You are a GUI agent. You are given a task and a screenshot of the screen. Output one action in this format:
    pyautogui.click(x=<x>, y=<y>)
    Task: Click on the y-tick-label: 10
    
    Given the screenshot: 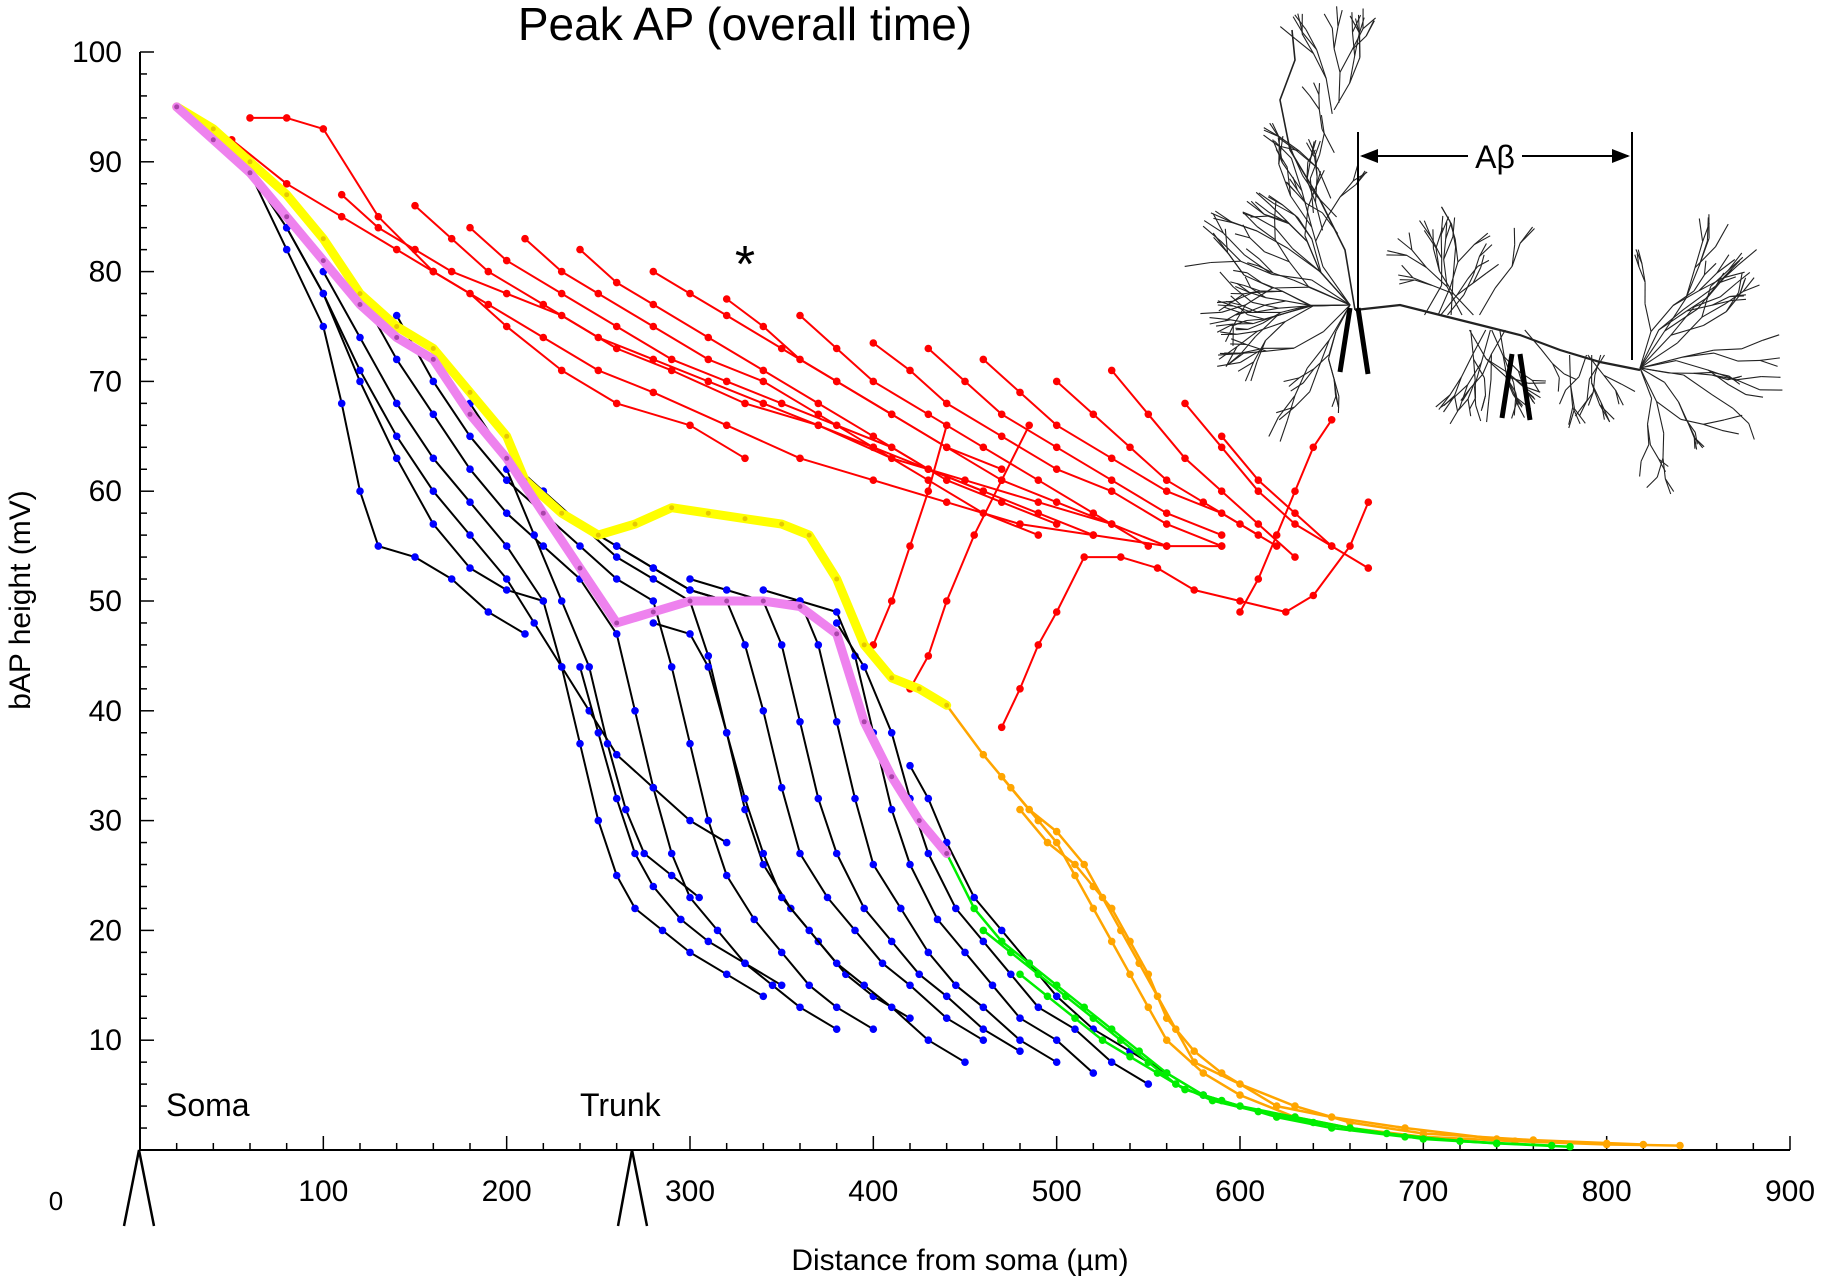 What is the action you would take?
    pyautogui.click(x=105, y=1040)
    